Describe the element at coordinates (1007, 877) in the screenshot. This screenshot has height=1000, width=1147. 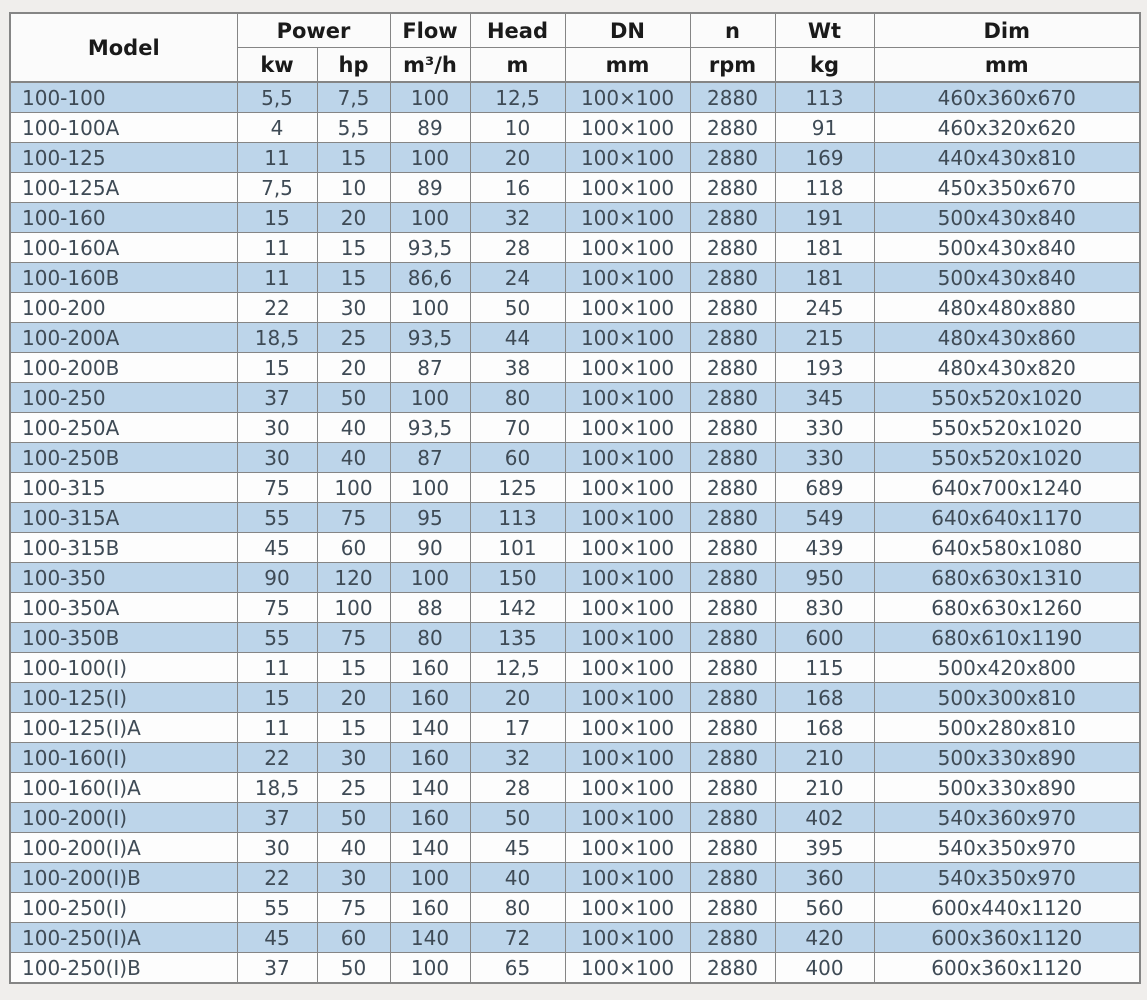
I see `value-cell: 540x350x970` at that location.